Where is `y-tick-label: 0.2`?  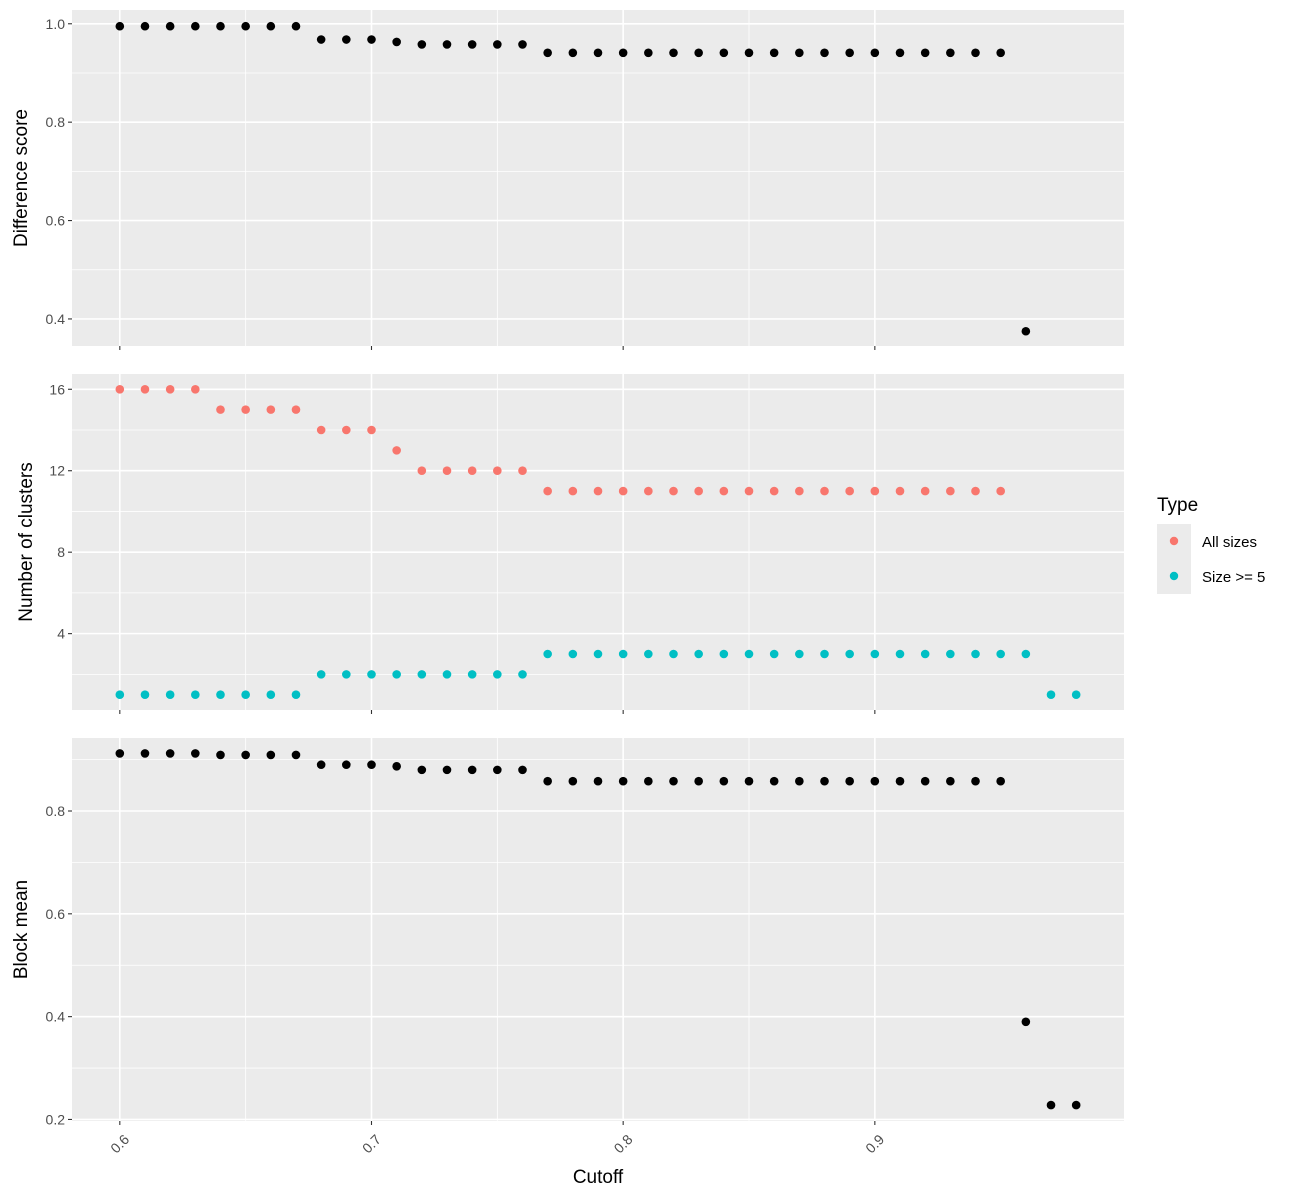 y-tick-label: 0.2 is located at coordinates (56, 1119).